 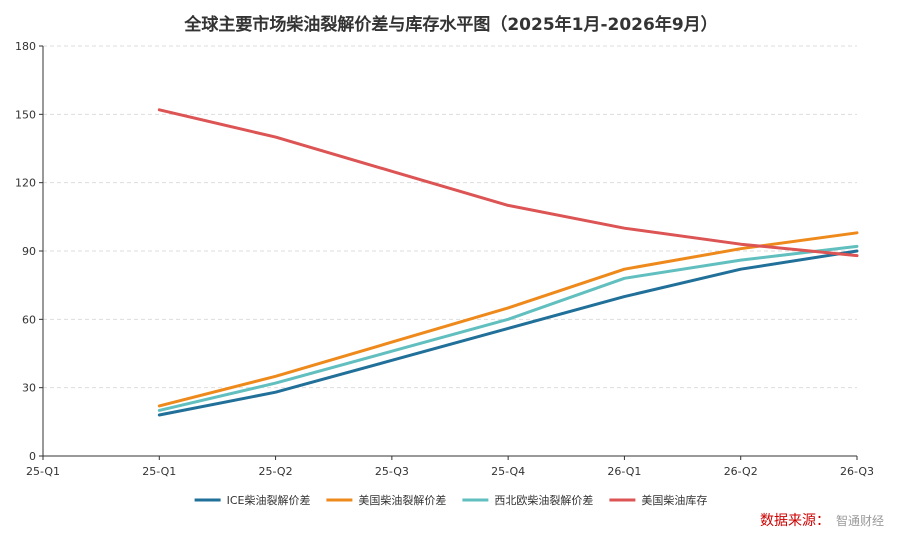 I want to click on x-tick-label: 25-Q3, so click(x=392, y=471).